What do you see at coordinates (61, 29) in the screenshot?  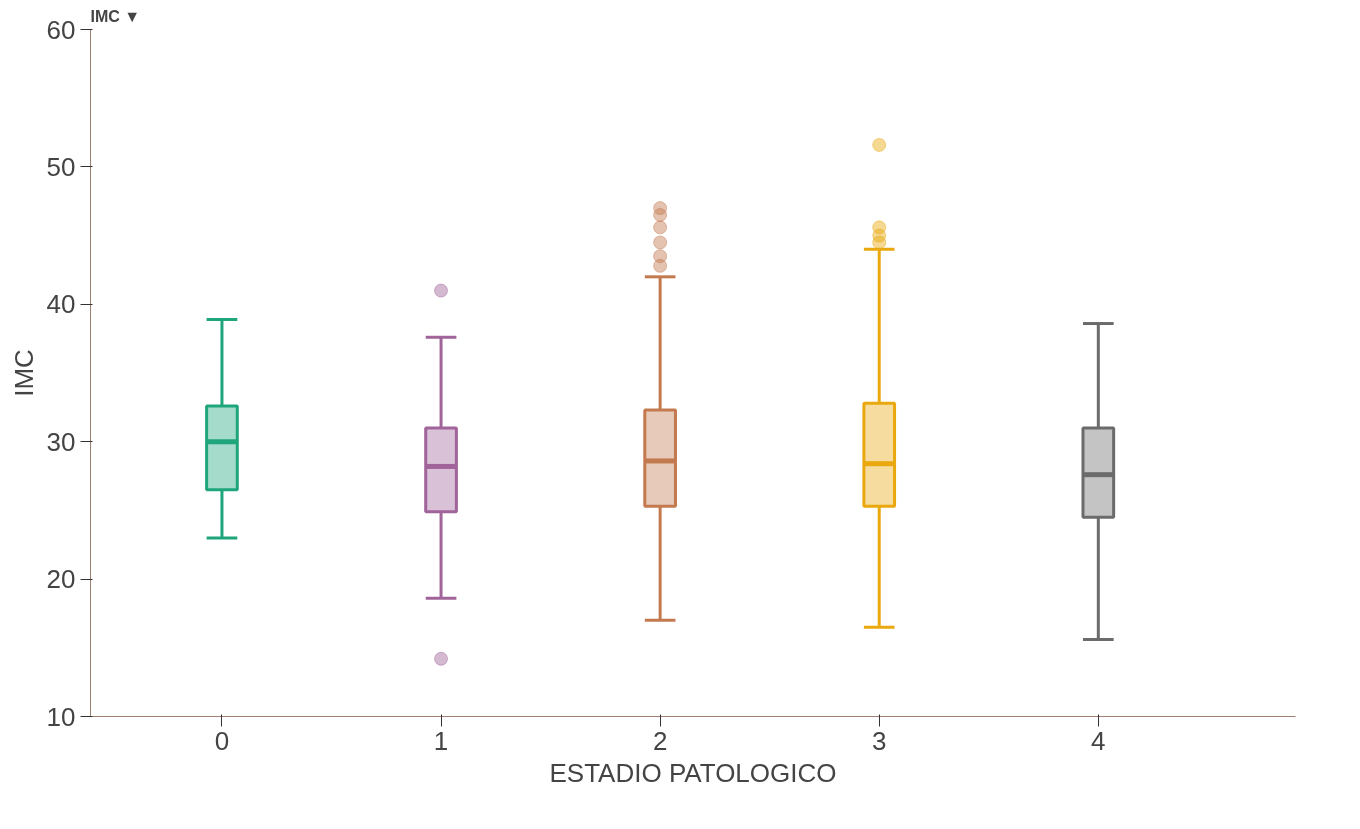 I see `y-tick-label: 60` at bounding box center [61, 29].